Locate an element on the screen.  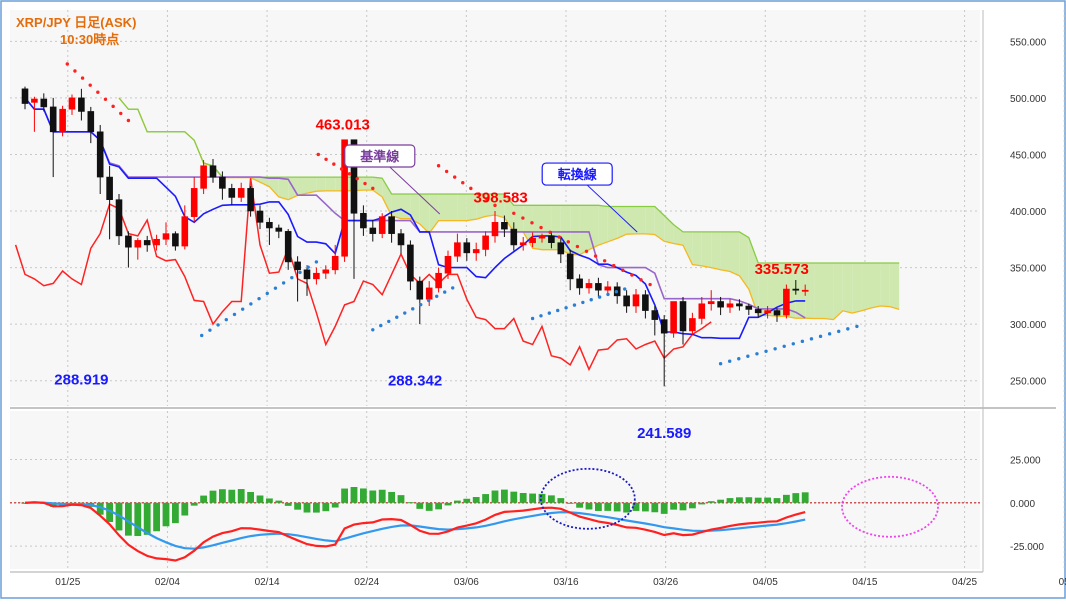
date-tick-label: 02/04 is located at coordinates (167, 582).